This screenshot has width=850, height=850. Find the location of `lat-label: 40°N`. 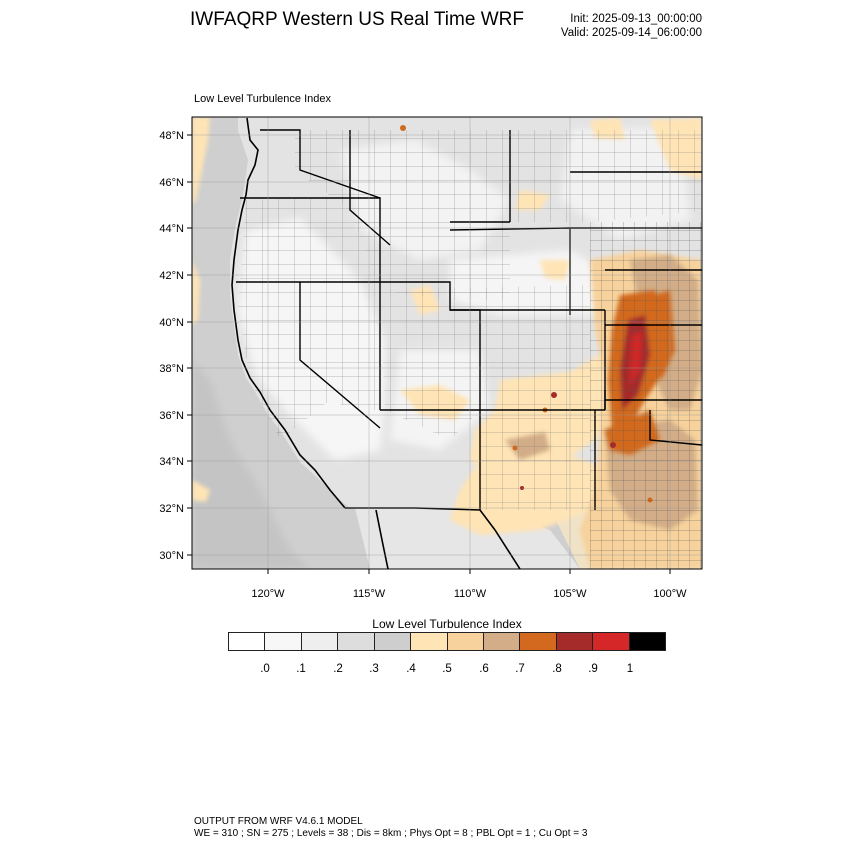

lat-label: 40°N is located at coordinates (171, 323).